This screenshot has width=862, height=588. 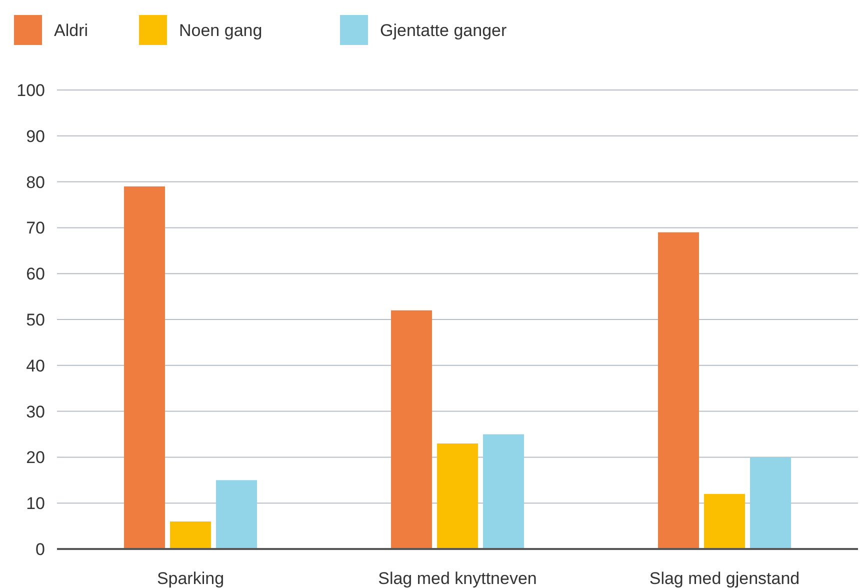 I want to click on x-tick-label: Slag med knyttneven, so click(x=457, y=578).